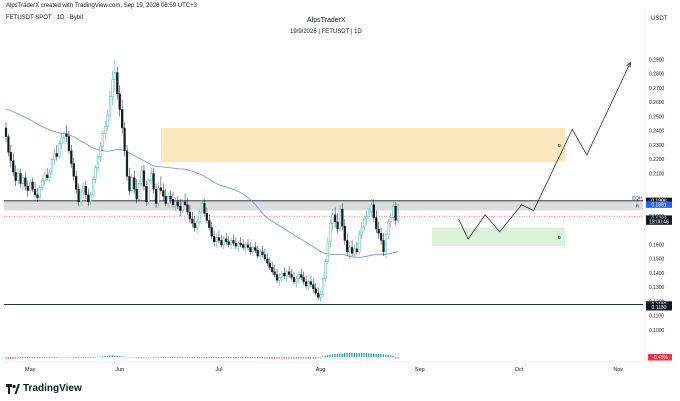  I want to click on y-tick-label: 0.2600, so click(657, 103).